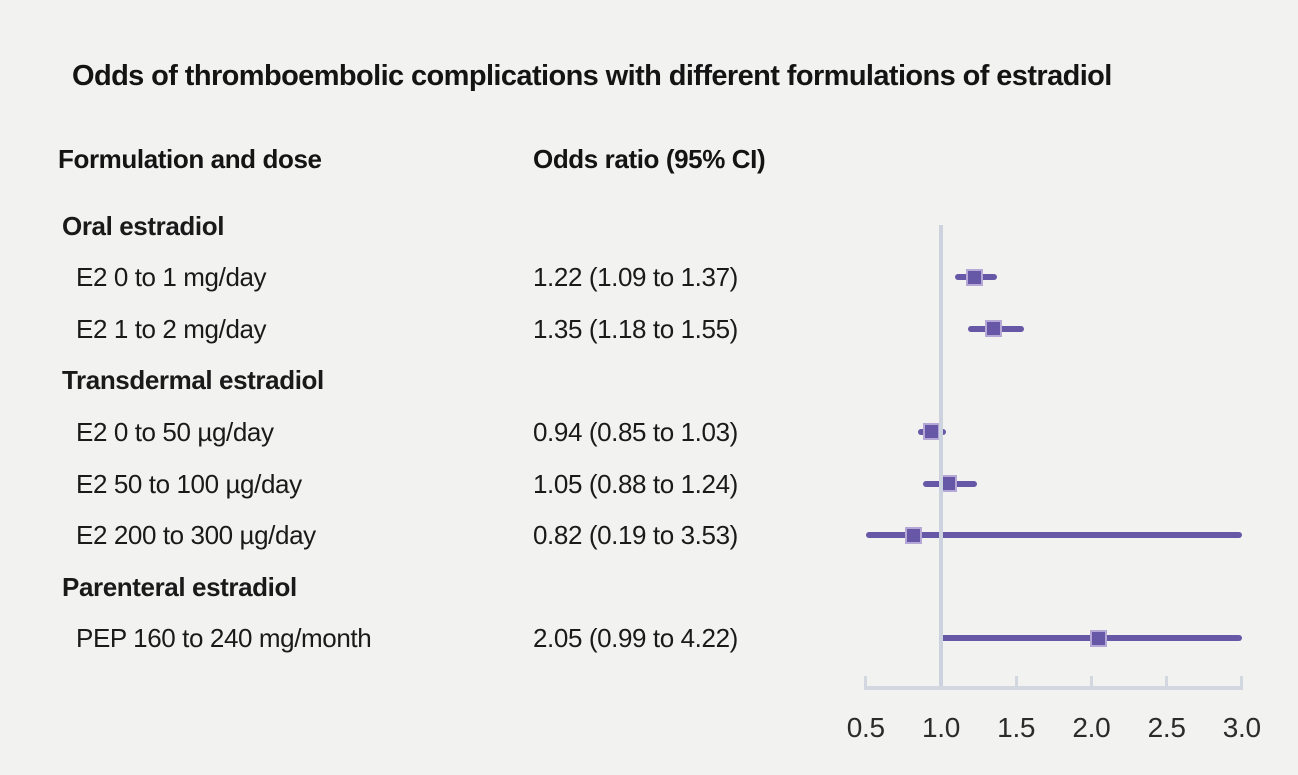  What do you see at coordinates (1053, 688) in the screenshot?
I see `x-axis-line` at bounding box center [1053, 688].